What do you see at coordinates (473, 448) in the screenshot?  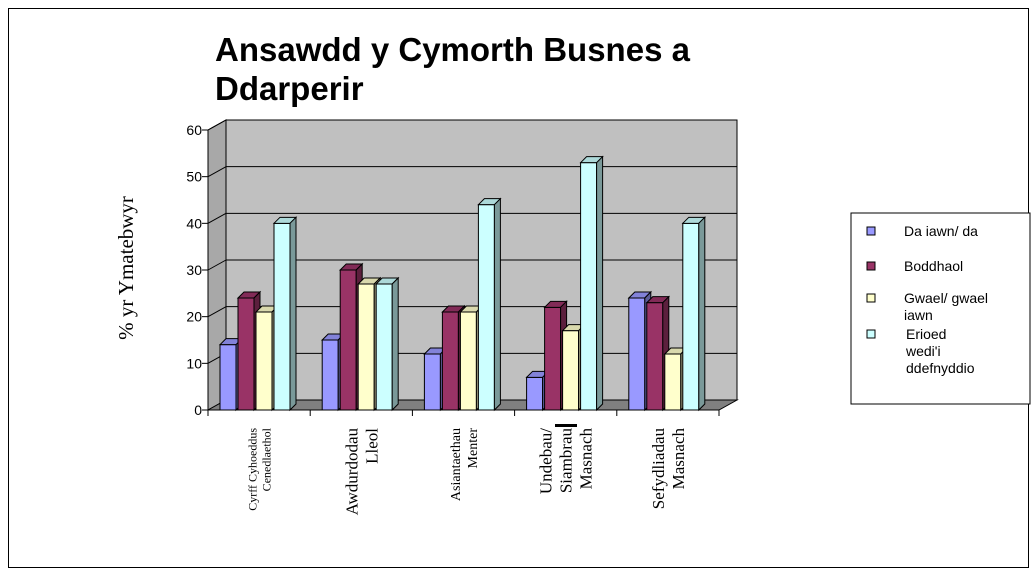 I see `x-tick-label: Menter` at bounding box center [473, 448].